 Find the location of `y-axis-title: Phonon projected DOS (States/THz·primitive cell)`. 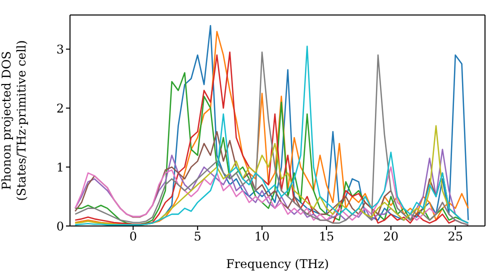

y-axis-title: Phonon projected DOS (States/THz·primitive cell) is located at coordinates (14, 120).